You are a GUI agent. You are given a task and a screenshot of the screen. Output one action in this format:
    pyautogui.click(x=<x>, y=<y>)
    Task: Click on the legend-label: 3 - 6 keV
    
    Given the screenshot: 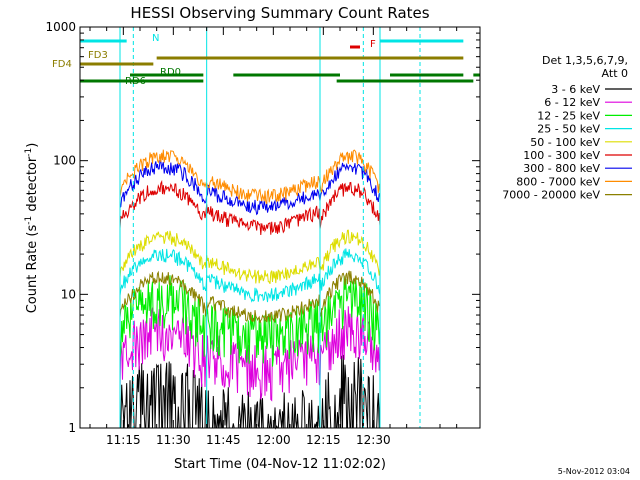 What is the action you would take?
    pyautogui.click(x=575, y=89)
    